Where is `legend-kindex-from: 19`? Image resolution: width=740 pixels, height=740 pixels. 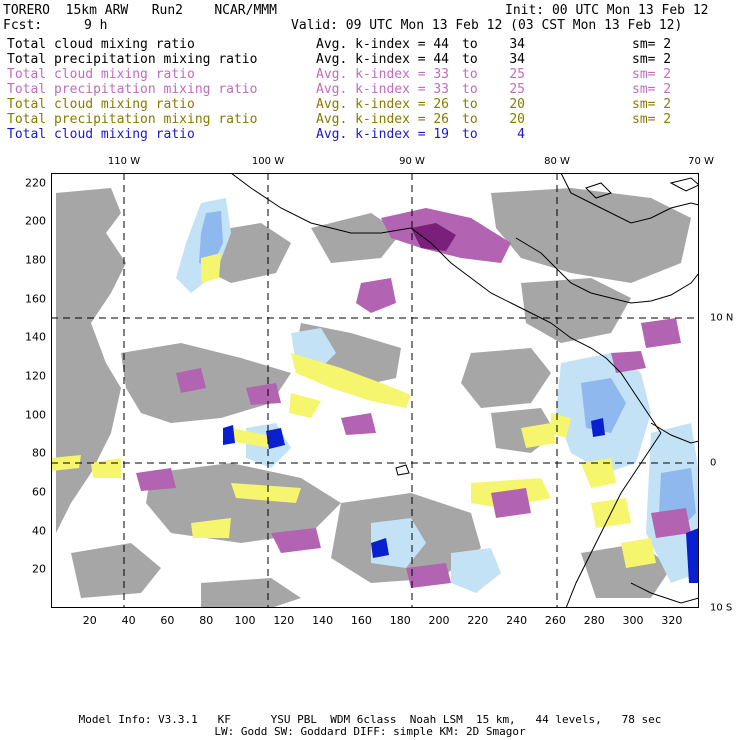
legend-kindex-from: 19 is located at coordinates (441, 134).